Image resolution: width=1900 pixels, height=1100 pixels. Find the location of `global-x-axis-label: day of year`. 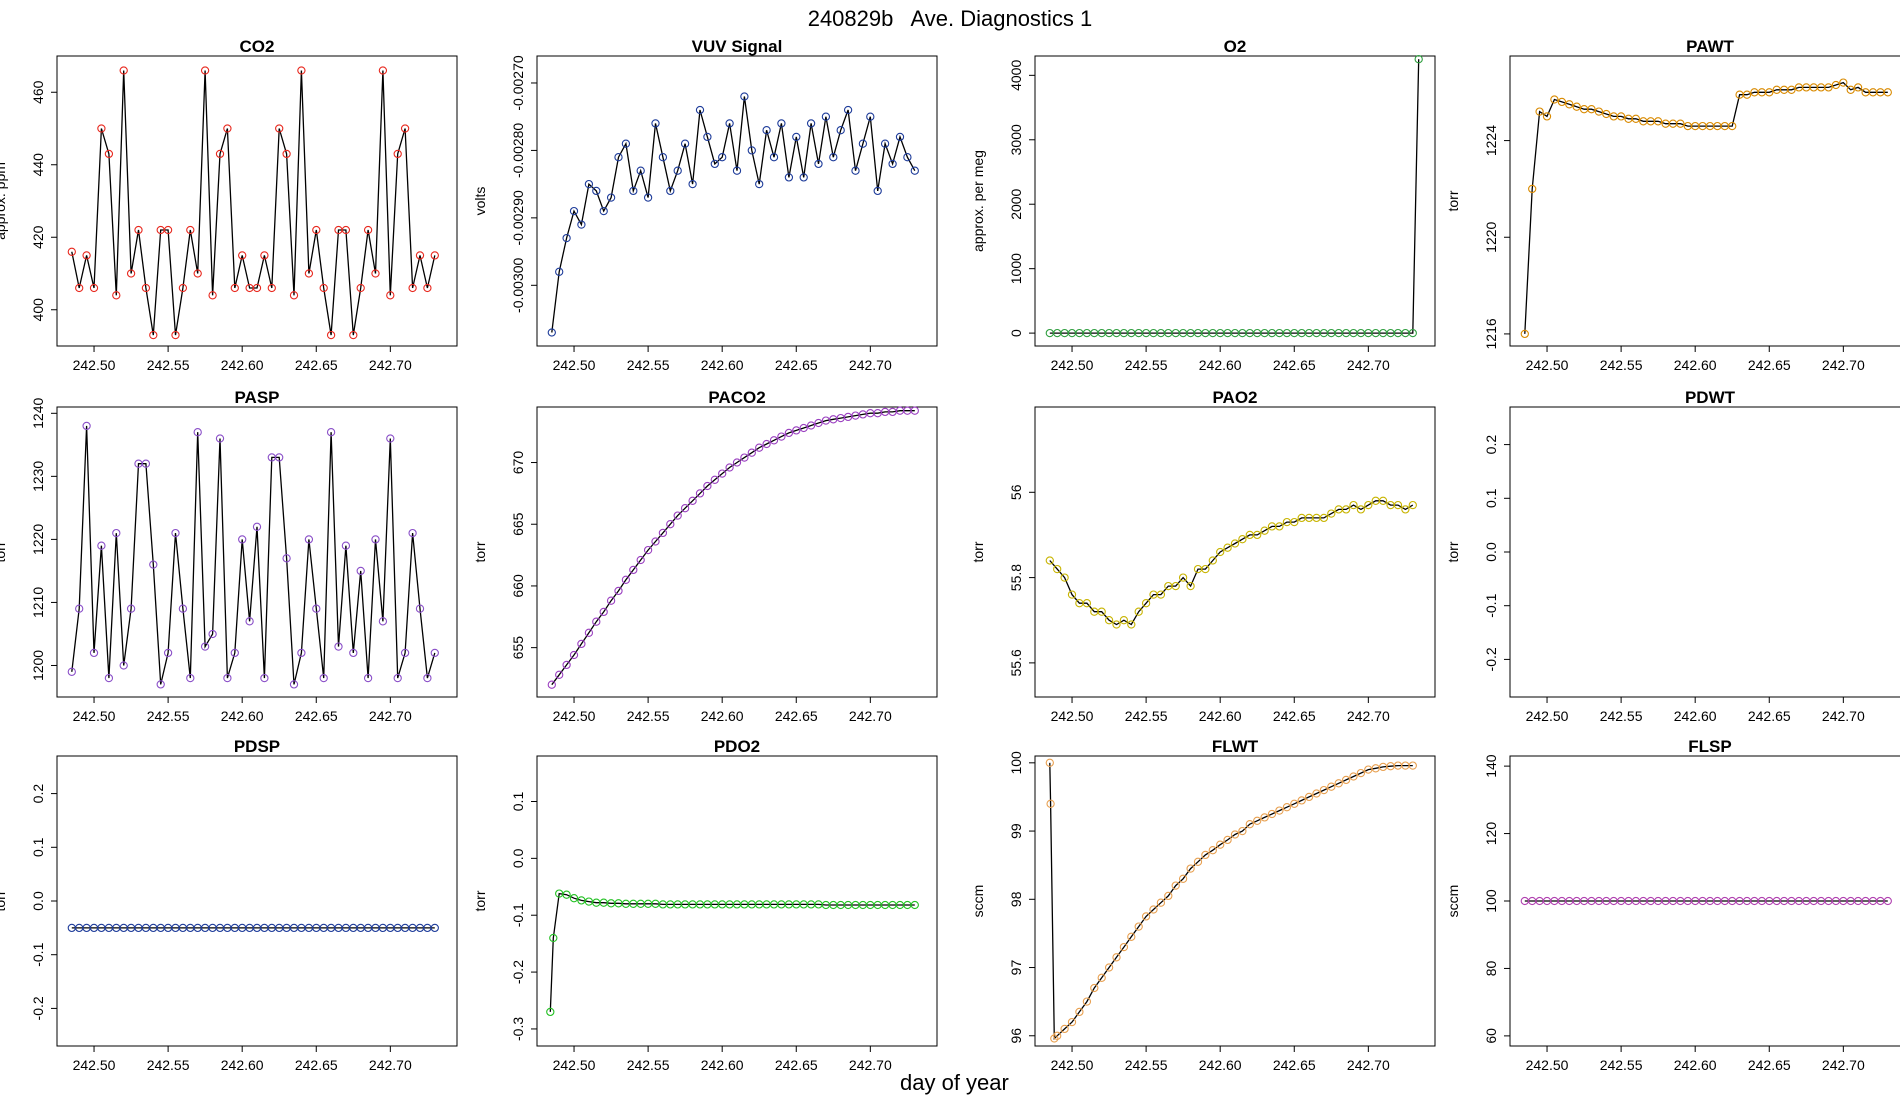

global-x-axis-label: day of year is located at coordinates (954, 1082).